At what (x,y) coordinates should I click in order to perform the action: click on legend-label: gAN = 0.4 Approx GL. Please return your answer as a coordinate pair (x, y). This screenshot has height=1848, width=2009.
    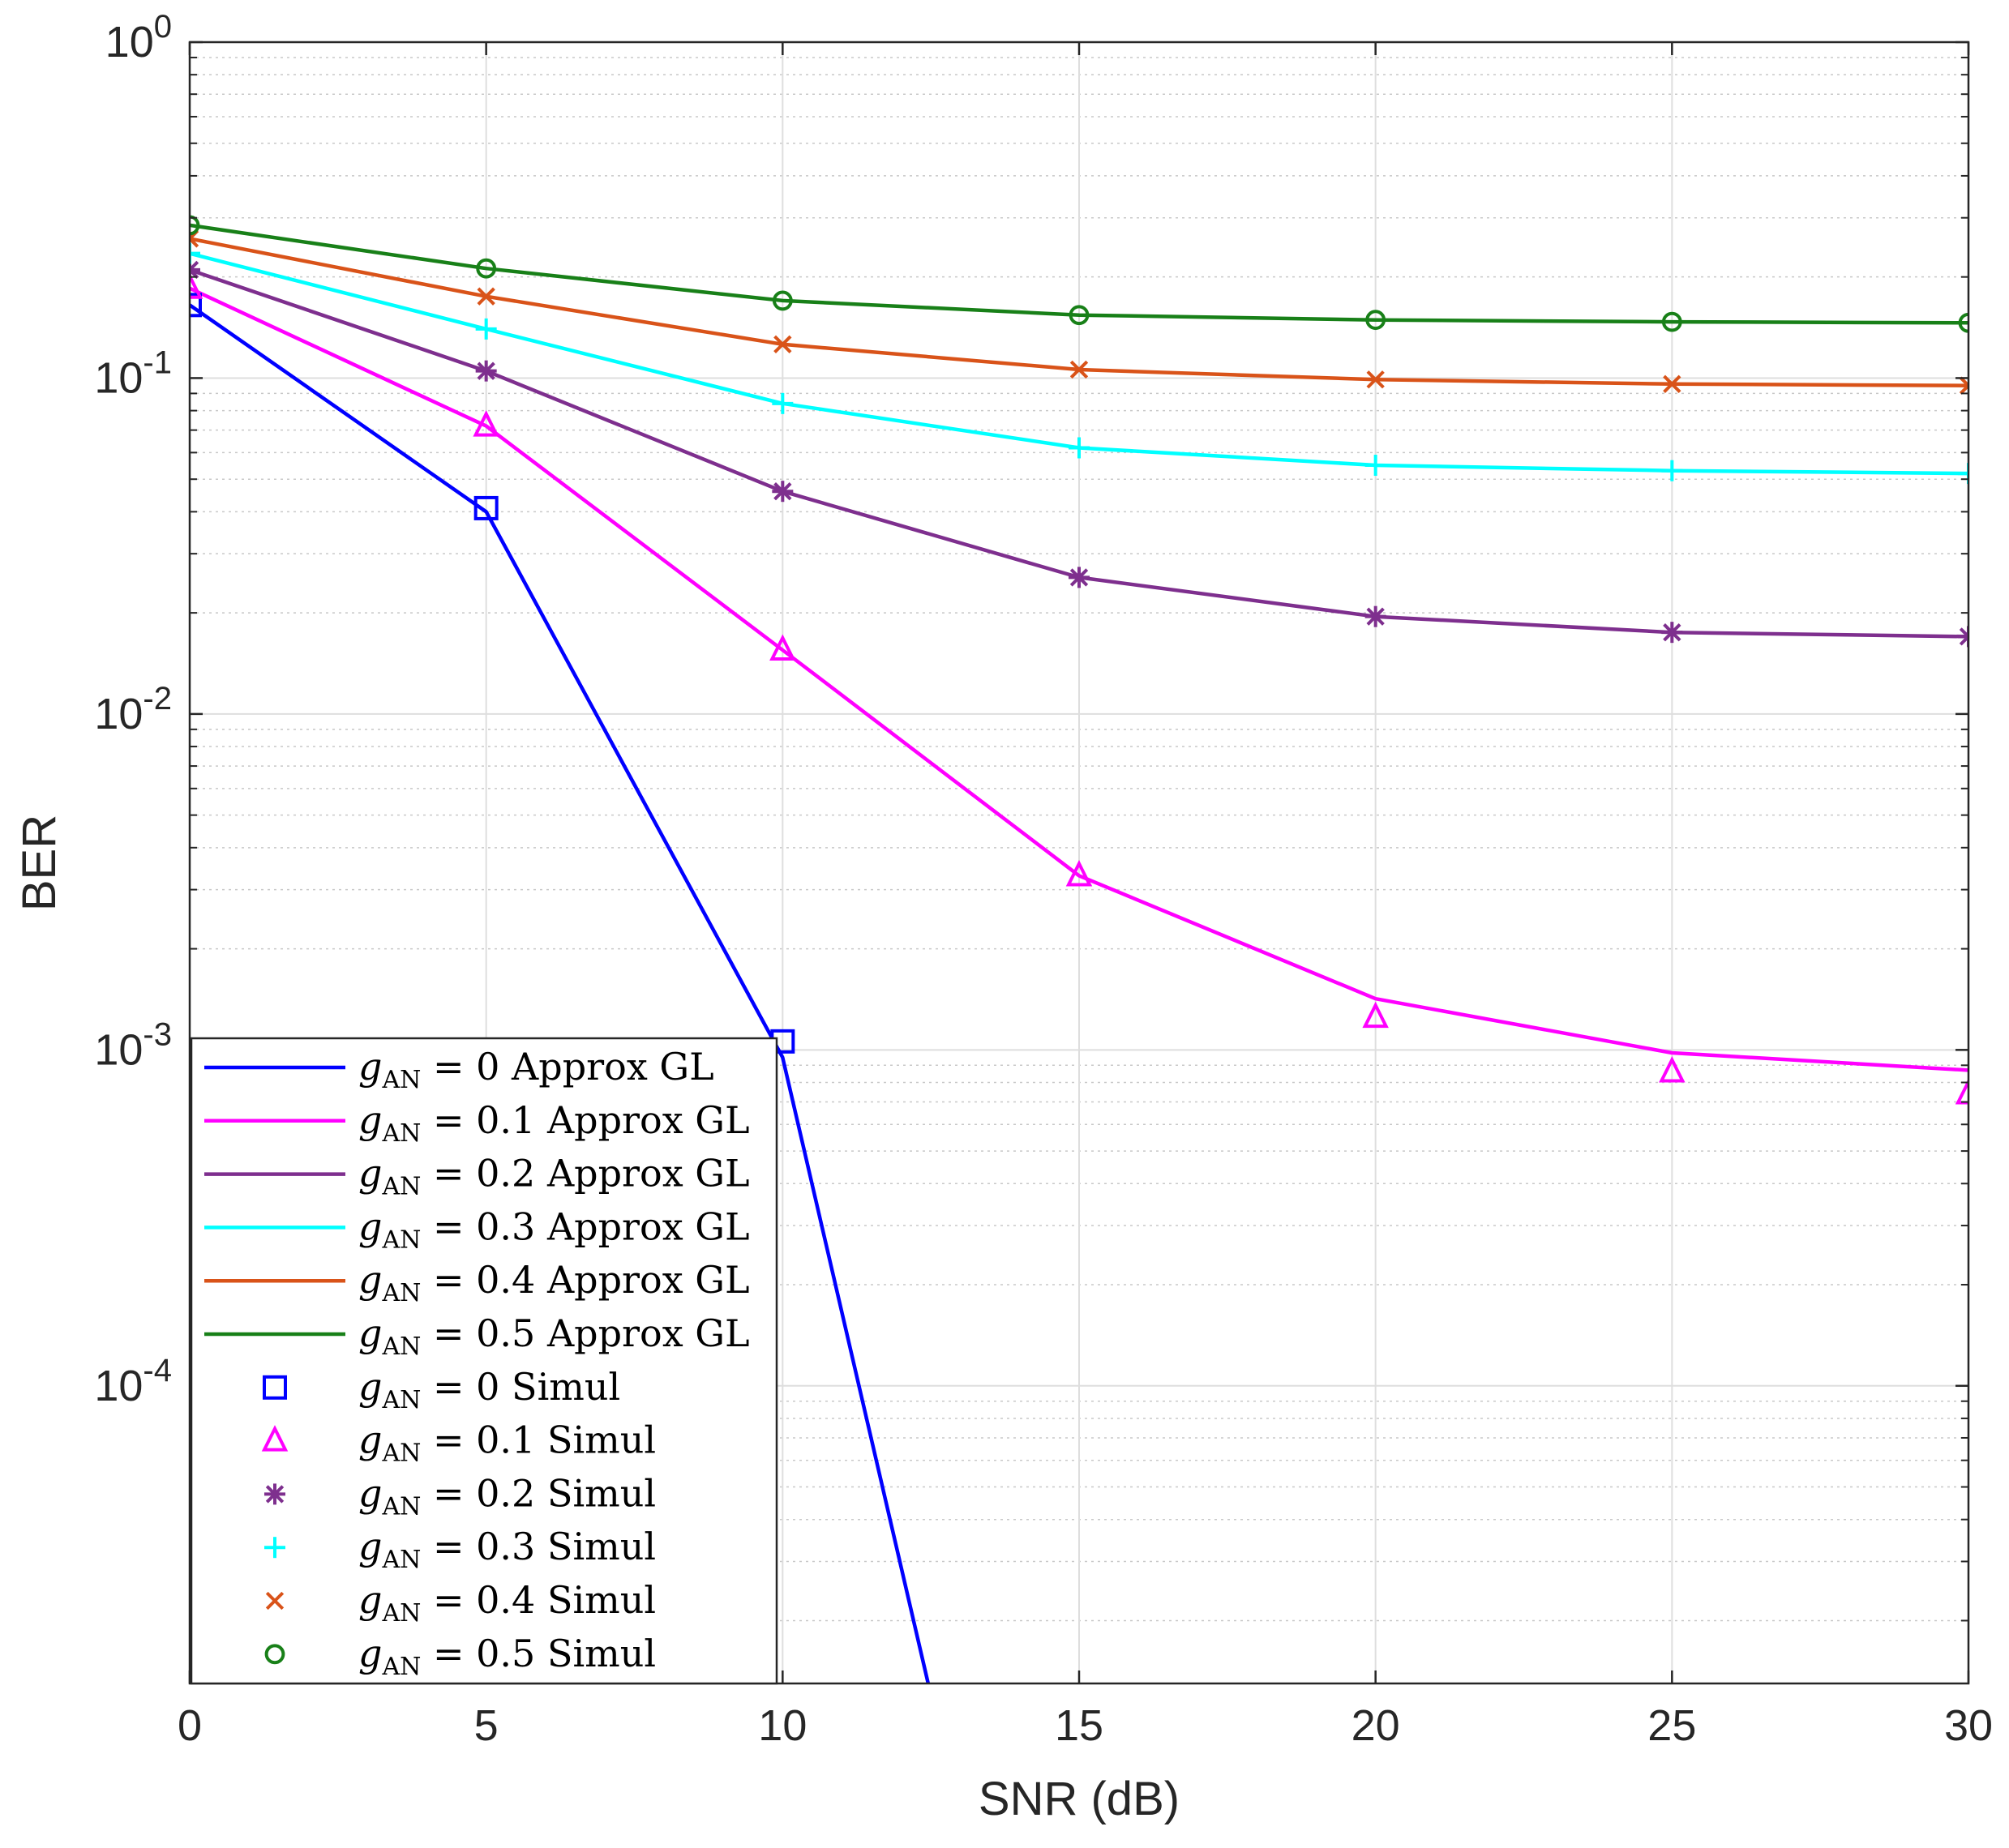
    Looking at the image, I should click on (554, 1283).